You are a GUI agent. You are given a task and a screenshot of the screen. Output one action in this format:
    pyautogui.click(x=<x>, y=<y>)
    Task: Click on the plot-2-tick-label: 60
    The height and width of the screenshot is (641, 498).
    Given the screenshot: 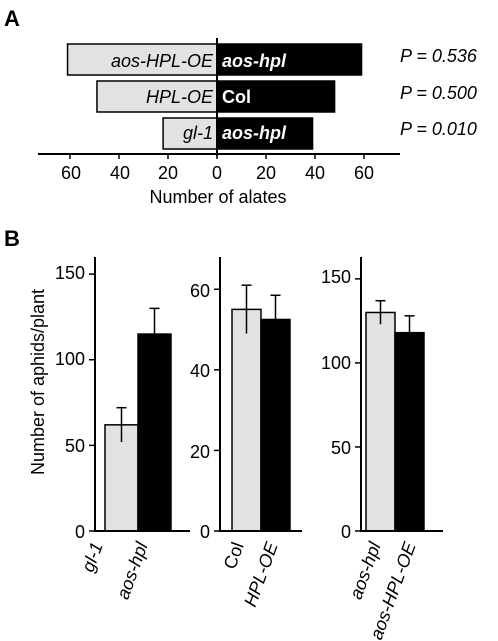 What is the action you would take?
    pyautogui.click(x=200, y=291)
    